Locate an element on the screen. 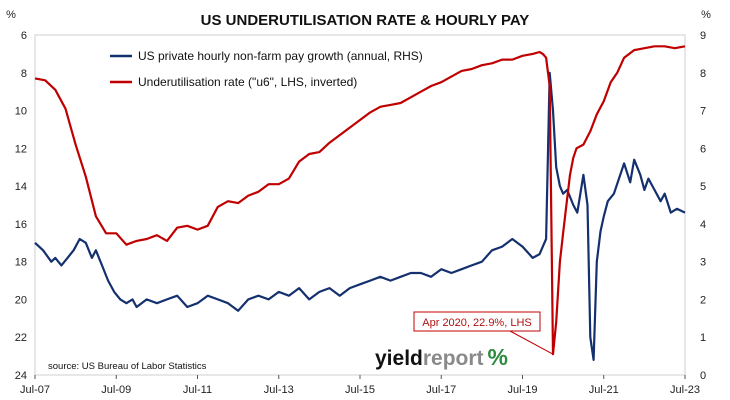 This screenshot has width=730, height=400. x-tick-label: Jul-07 is located at coordinates (35, 390).